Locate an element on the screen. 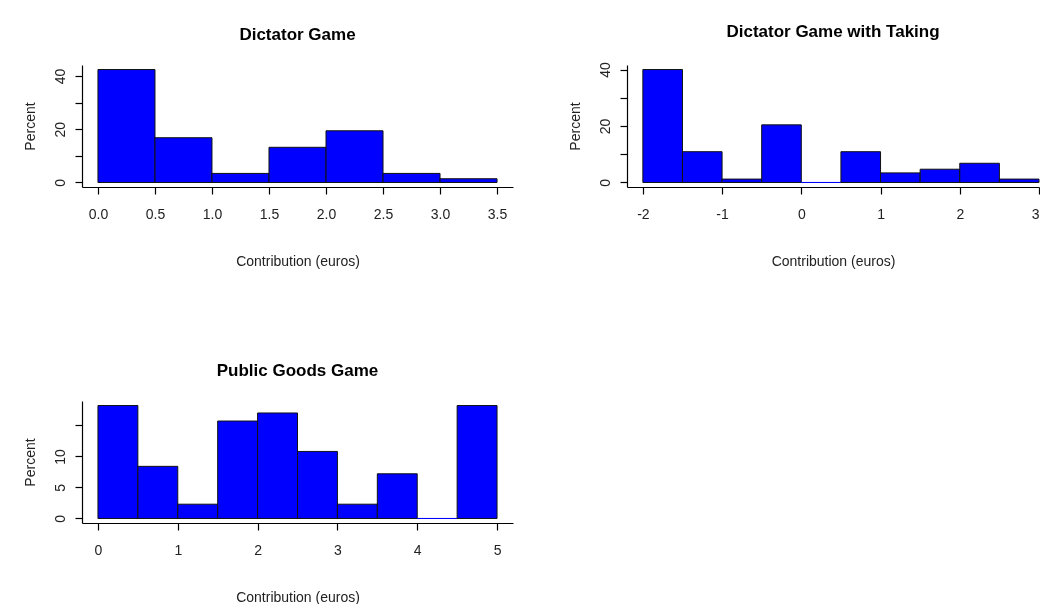  chart-title: Dictator Game with Taking is located at coordinates (833, 31).